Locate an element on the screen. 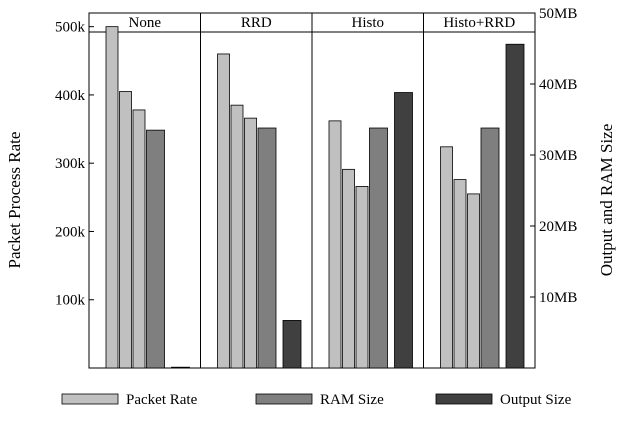 The image size is (618, 426). left-axis-label: Packet Process Rate is located at coordinates (14, 200).